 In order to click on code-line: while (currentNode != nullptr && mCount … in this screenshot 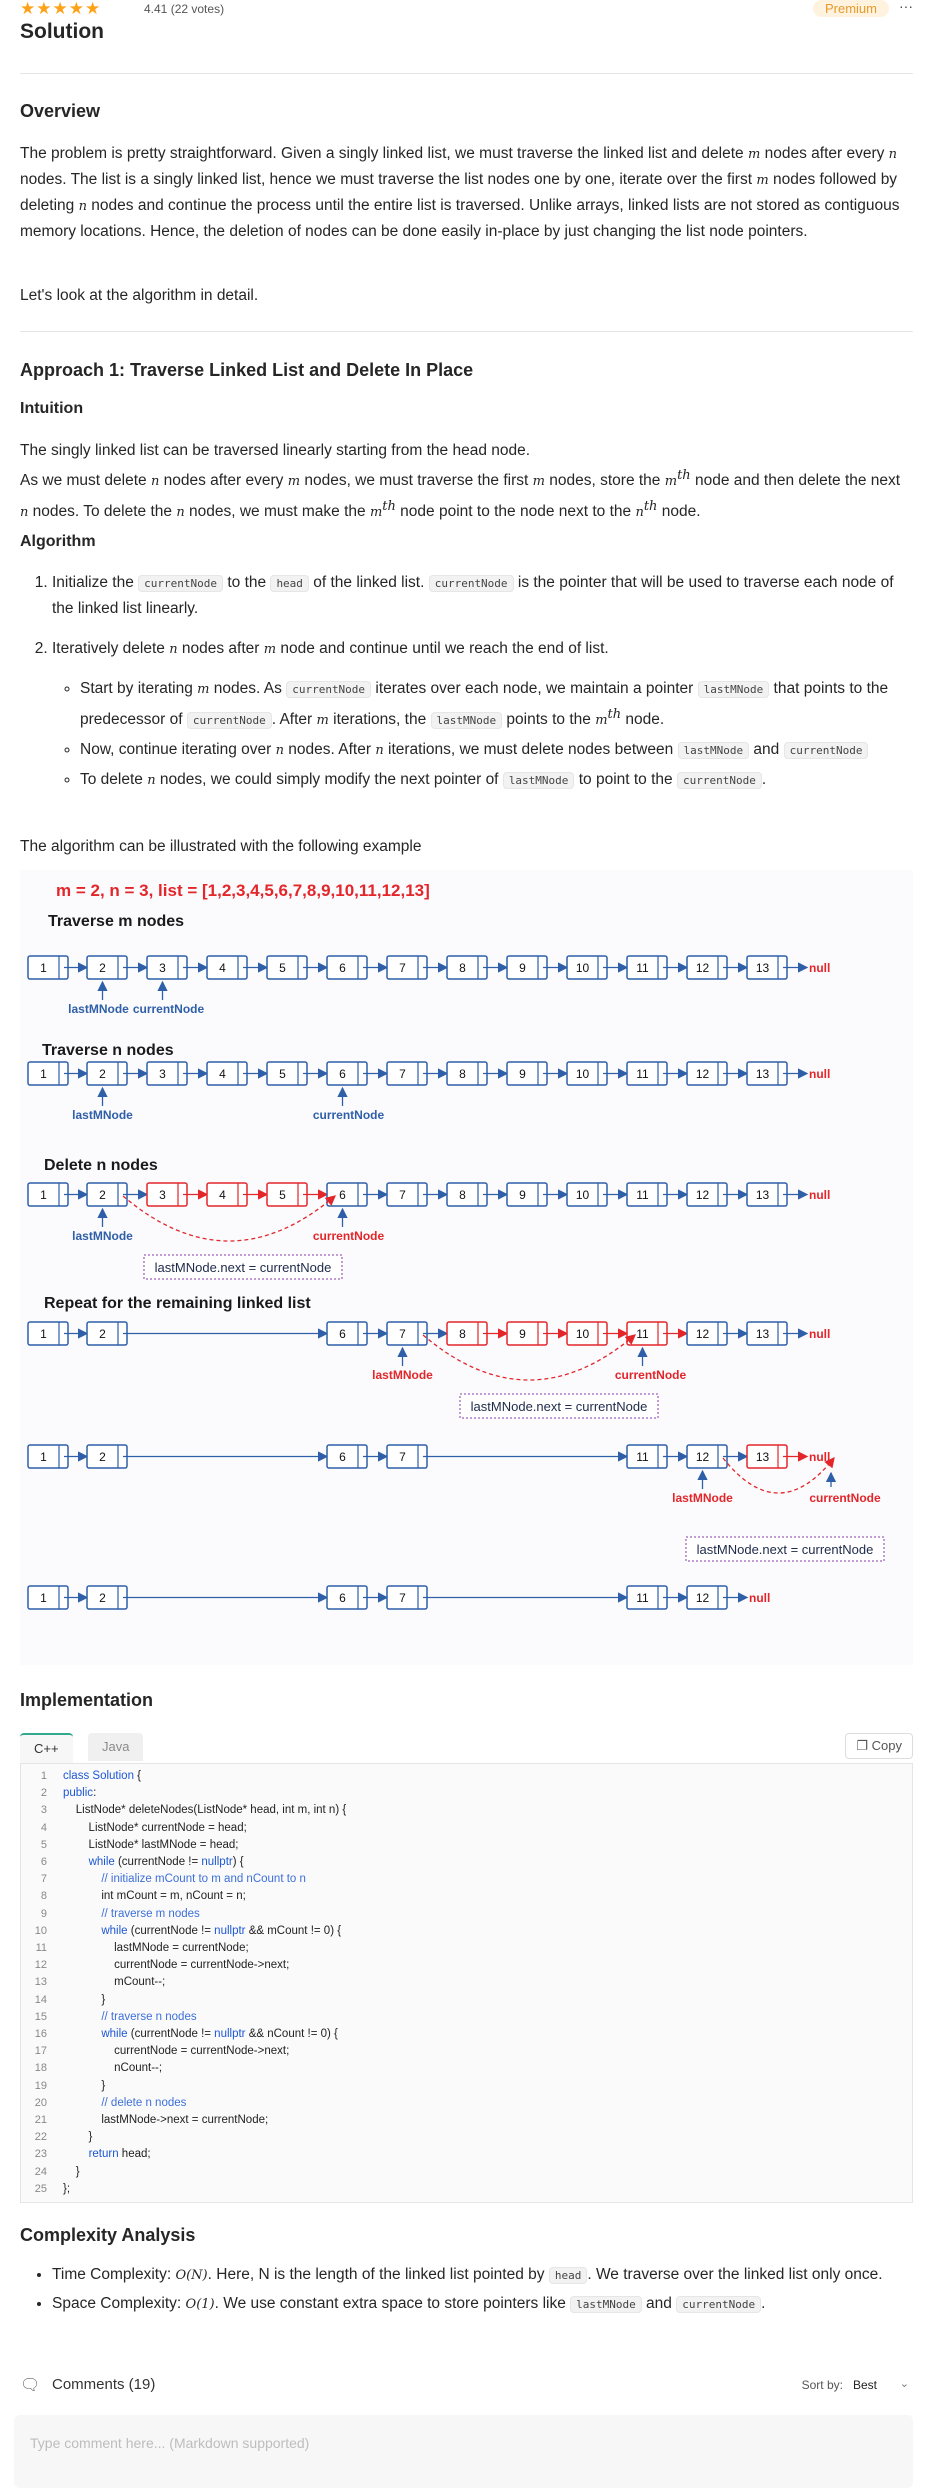, I will do `click(221, 1930)`.